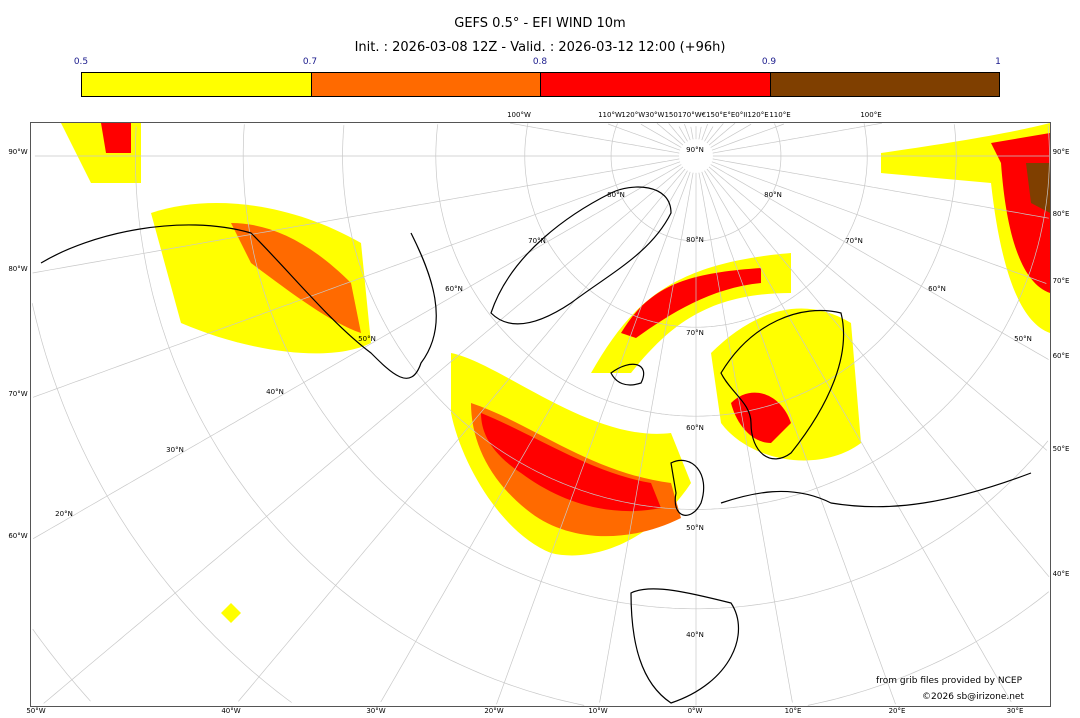 The image size is (1080, 718). Describe the element at coordinates (494, 711) in the screenshot. I see `map-coordinate-label: 20°W` at that location.